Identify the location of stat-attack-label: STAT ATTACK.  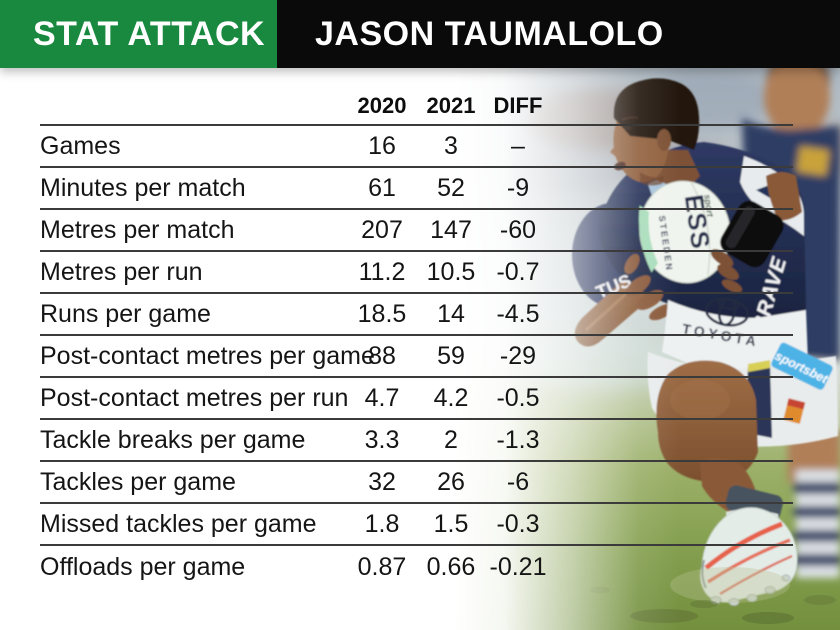
(149, 33).